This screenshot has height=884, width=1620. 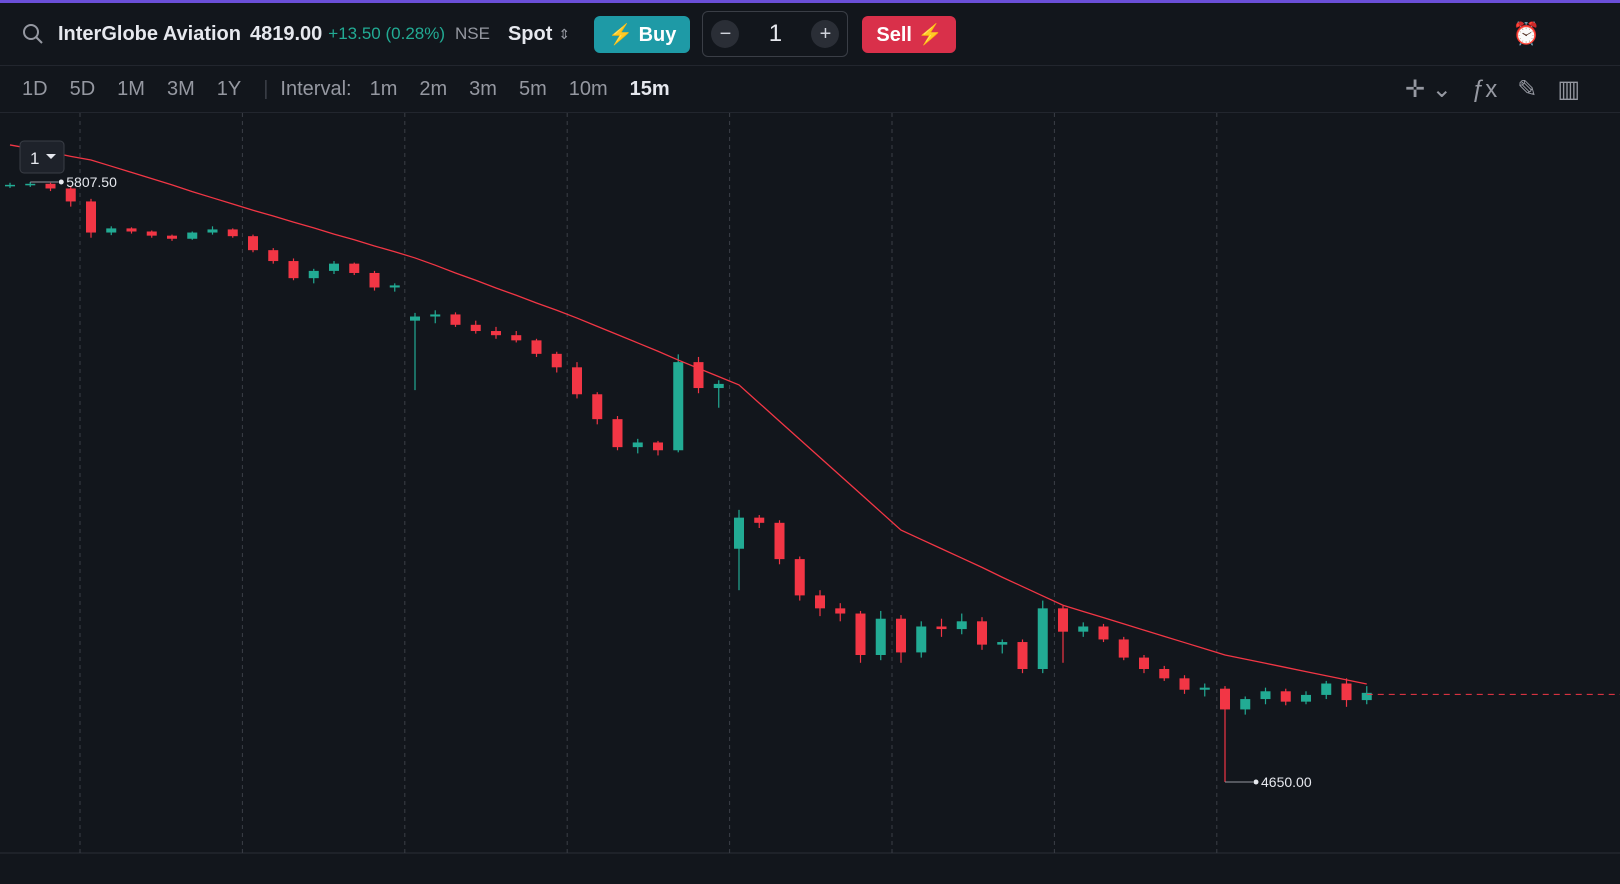 What do you see at coordinates (530, 33) in the screenshot?
I see `segment: Spot` at bounding box center [530, 33].